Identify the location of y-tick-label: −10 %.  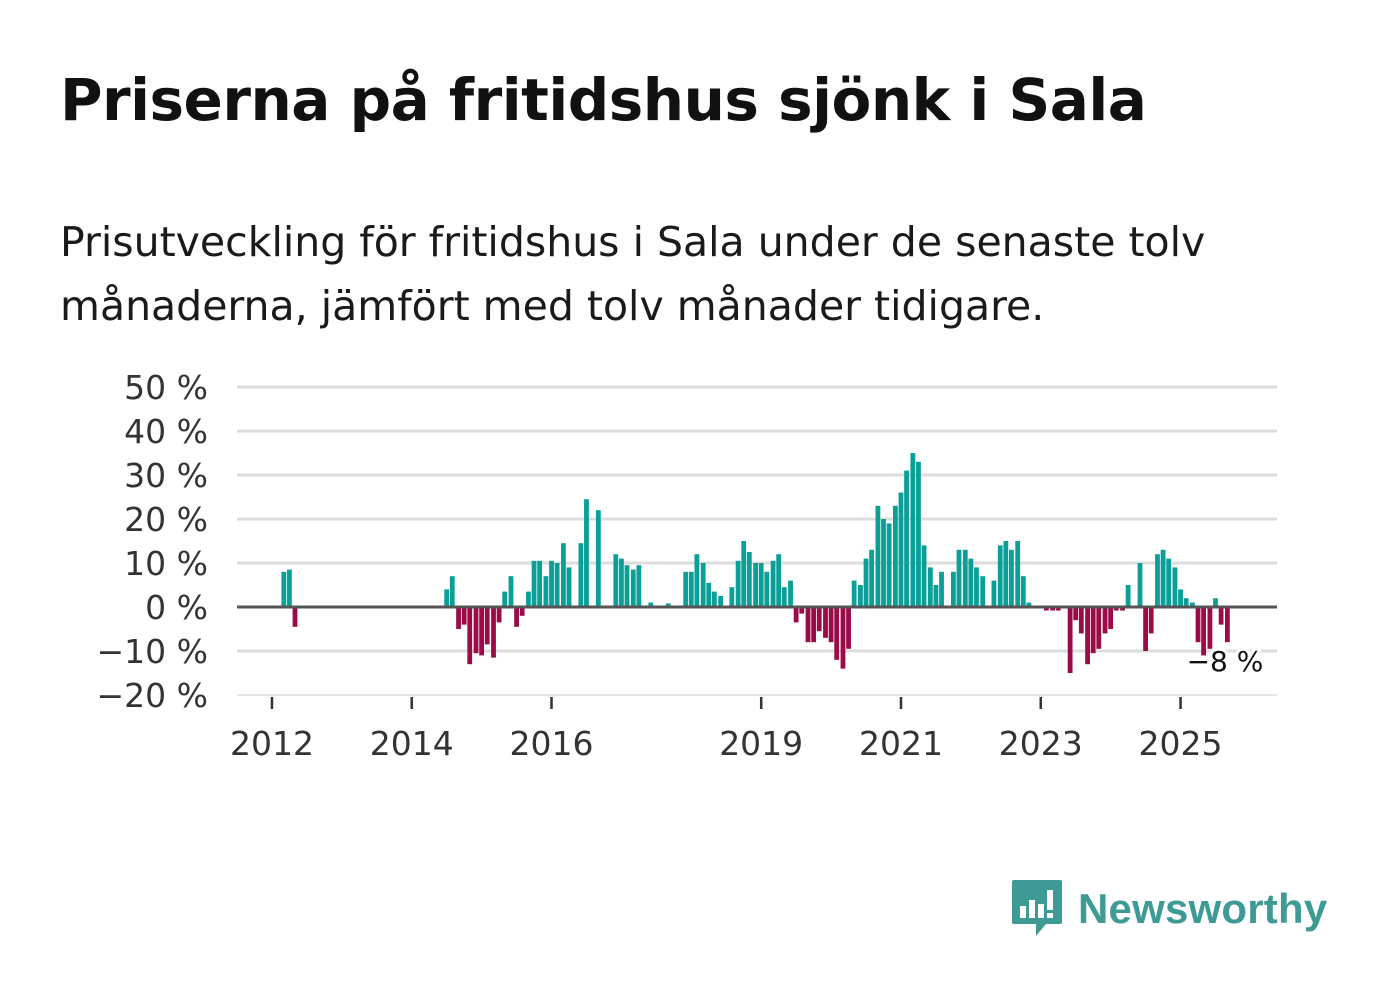
(153, 651).